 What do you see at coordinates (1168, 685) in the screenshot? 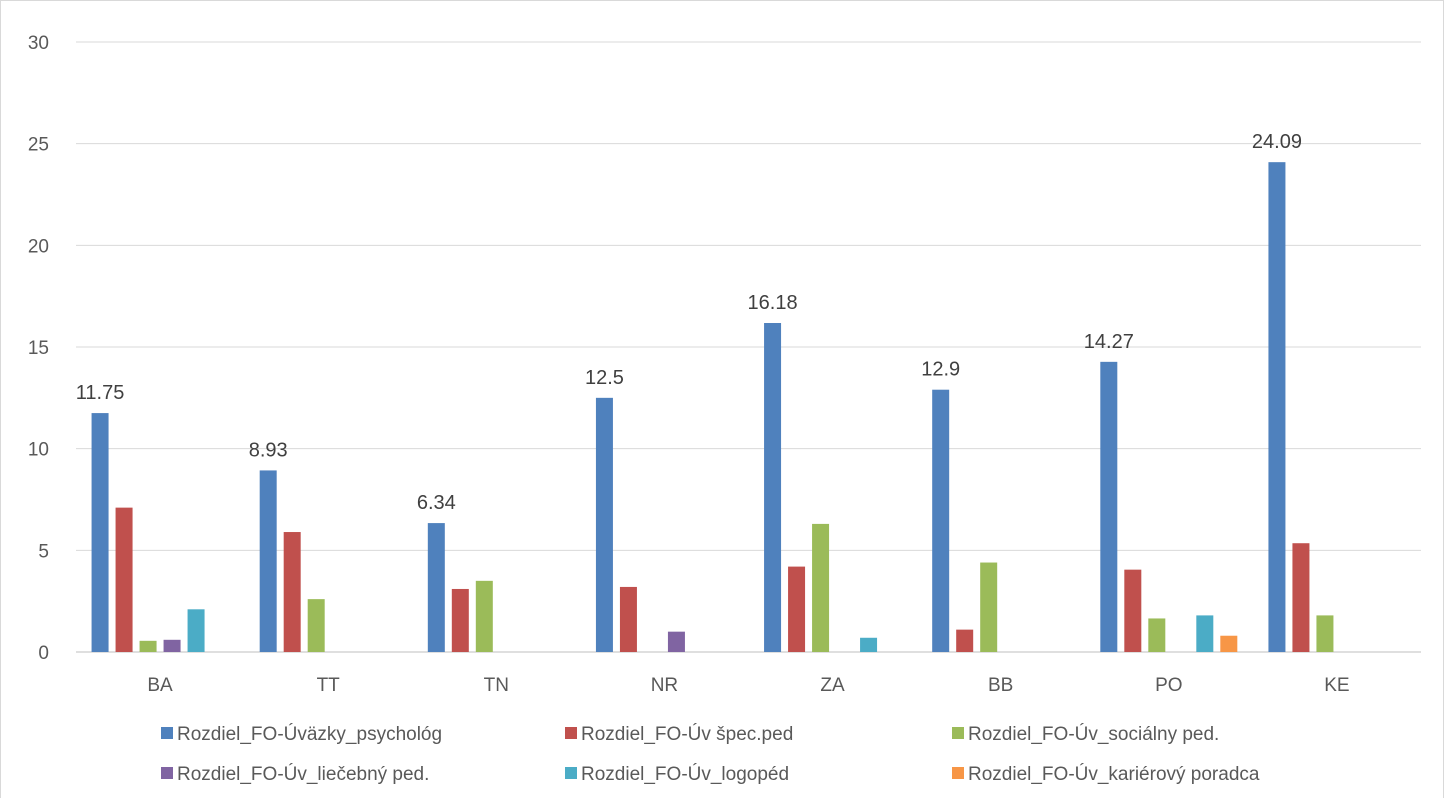
I see `x-tick-label: PO` at bounding box center [1168, 685].